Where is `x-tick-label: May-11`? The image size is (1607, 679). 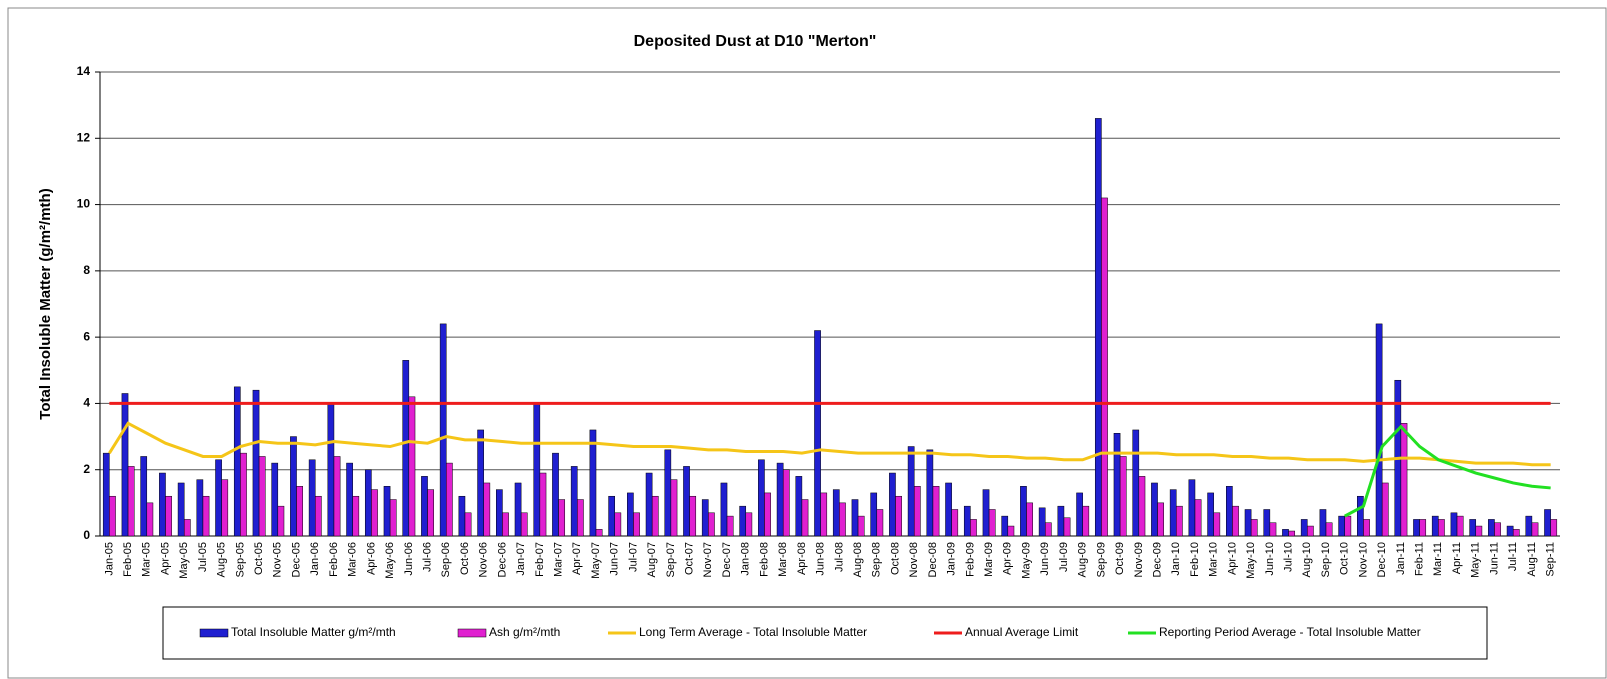
x-tick-label: May-11 is located at coordinates (1476, 560).